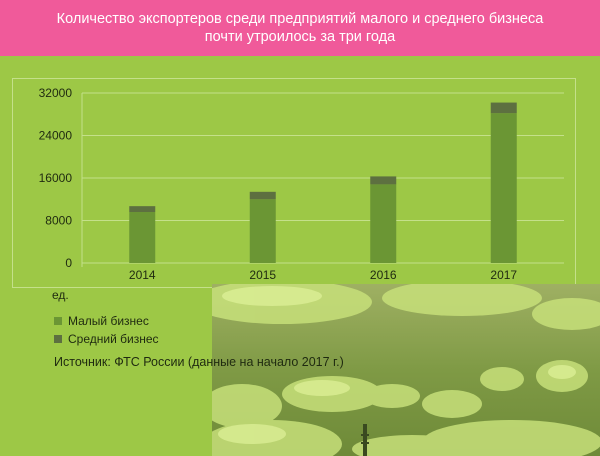  I want to click on legend-swatch-small, so click(58, 321).